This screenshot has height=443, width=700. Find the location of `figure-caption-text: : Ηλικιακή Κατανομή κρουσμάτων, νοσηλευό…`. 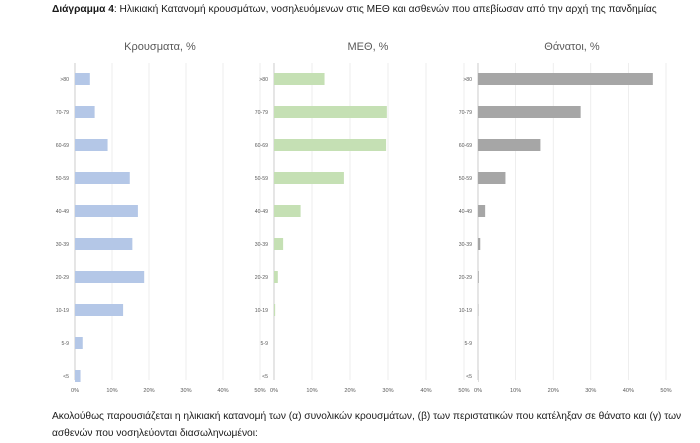

figure-caption-text: : Ηλικιακή Κατανομή κρουσμάτων, νοσηλευό… is located at coordinates (385, 9).